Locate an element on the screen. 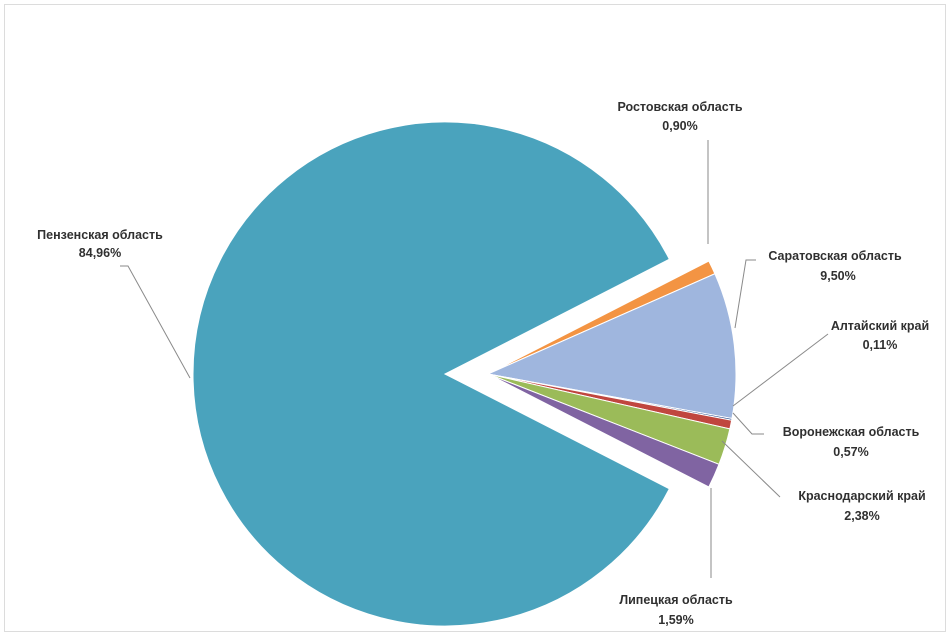  slice-label-lipetsk: Липецкая область 1,59% is located at coordinates (676, 610).